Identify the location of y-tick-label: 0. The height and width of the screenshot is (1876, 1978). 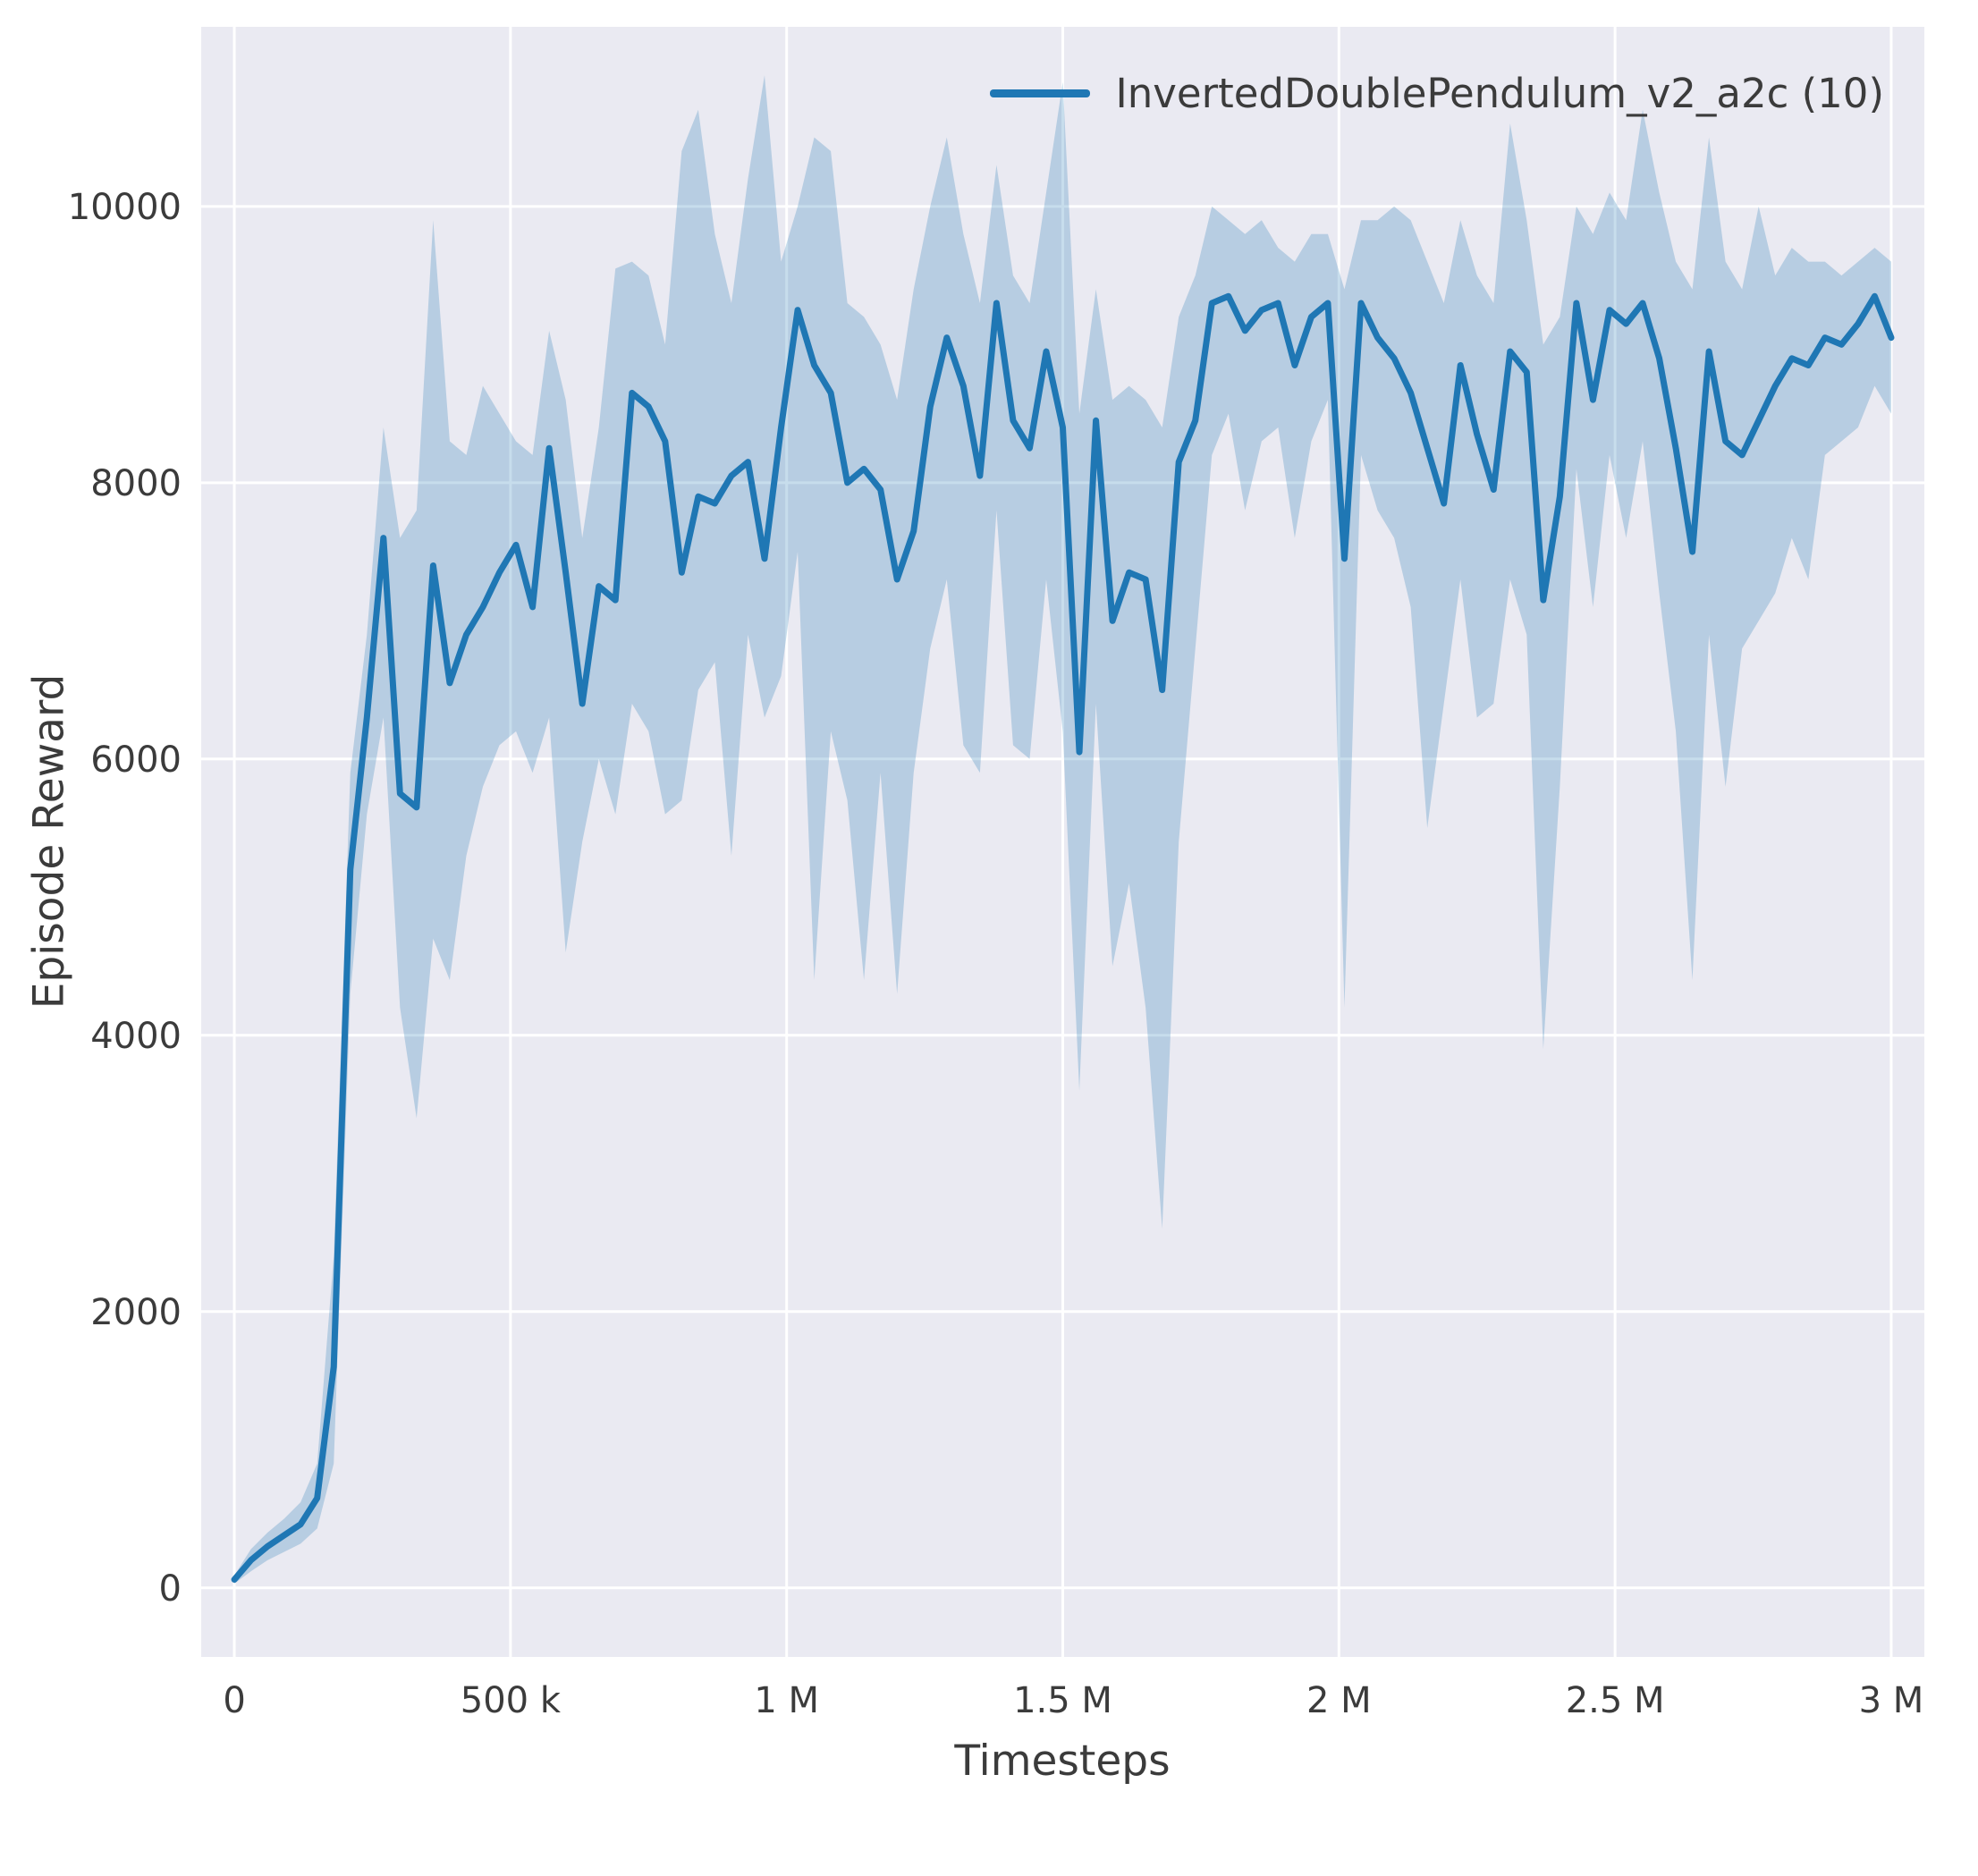
(170, 1589).